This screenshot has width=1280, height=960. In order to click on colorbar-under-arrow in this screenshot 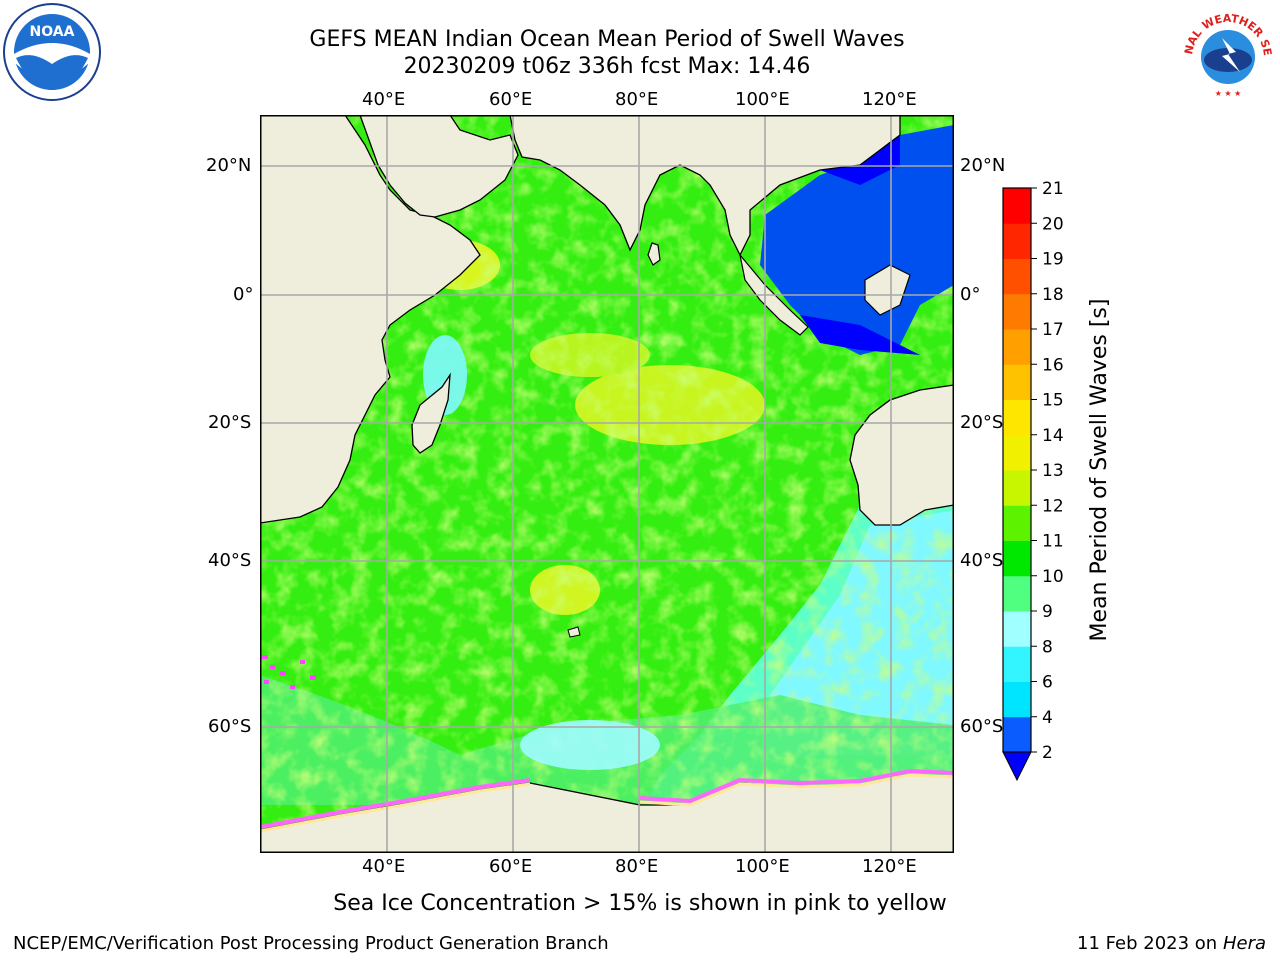, I will do `click(1017, 766)`.